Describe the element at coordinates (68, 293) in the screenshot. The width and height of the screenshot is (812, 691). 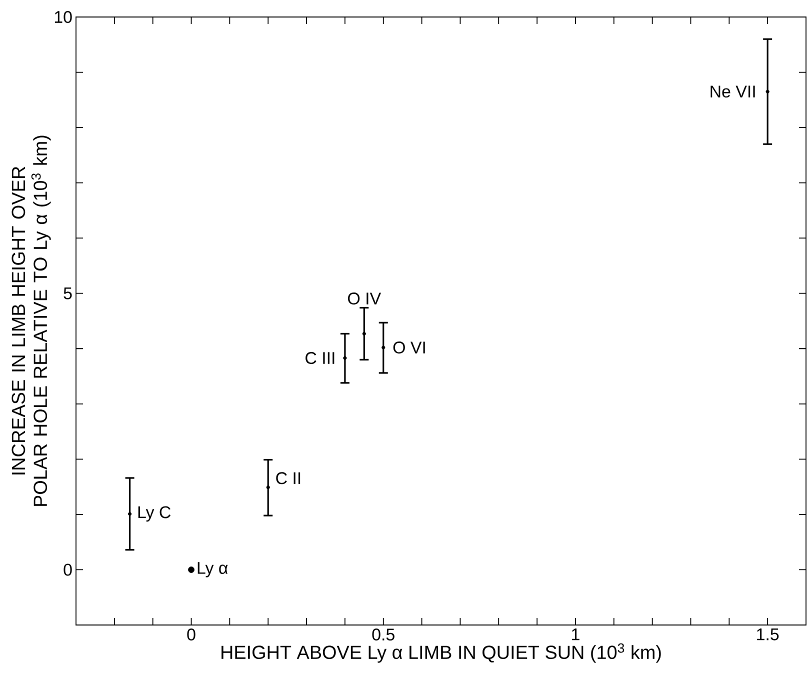
I see `y-tick-label: 5` at that location.